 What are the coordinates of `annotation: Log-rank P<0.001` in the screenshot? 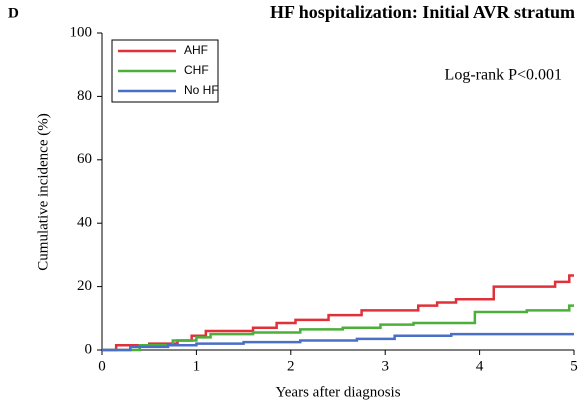 It's located at (503, 75).